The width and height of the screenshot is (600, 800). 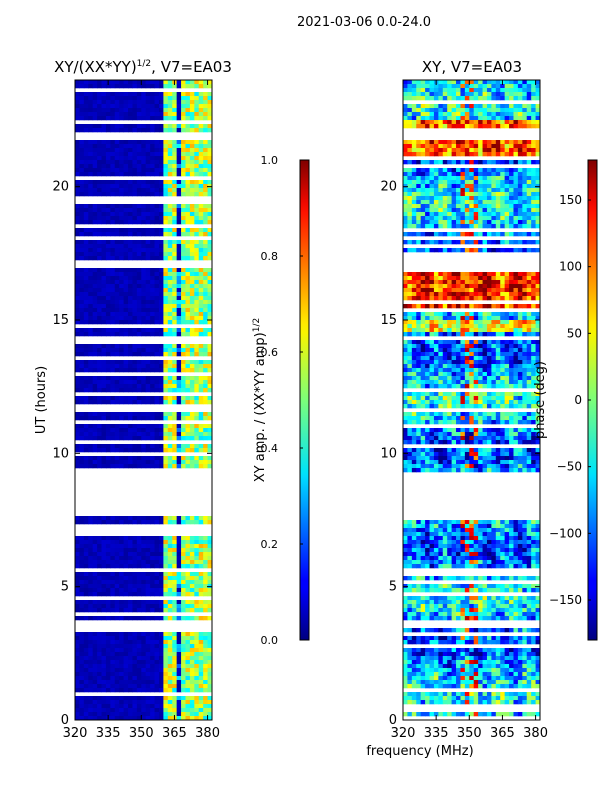 I want to click on y-tick-label: 5, so click(x=65, y=587).